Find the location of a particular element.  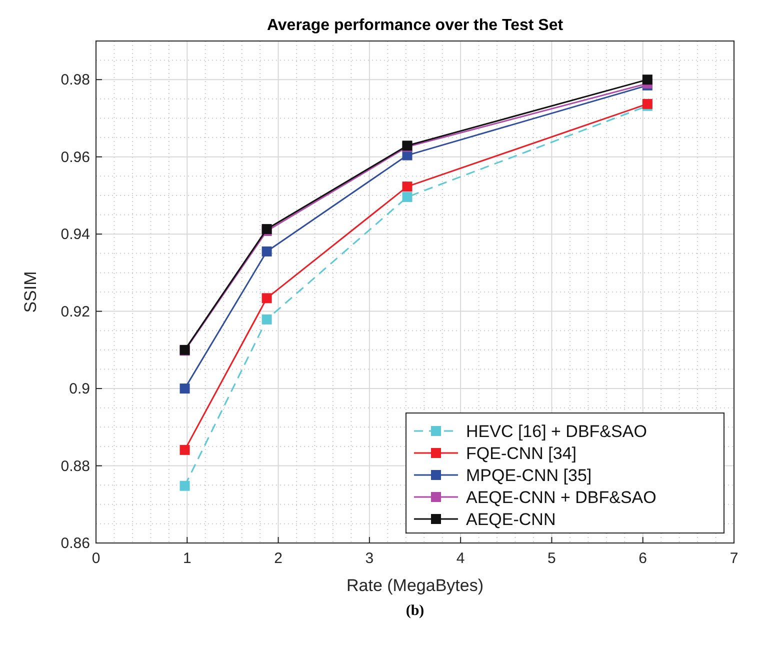

legend-label: MPQE-CNN [35] is located at coordinates (529, 475).